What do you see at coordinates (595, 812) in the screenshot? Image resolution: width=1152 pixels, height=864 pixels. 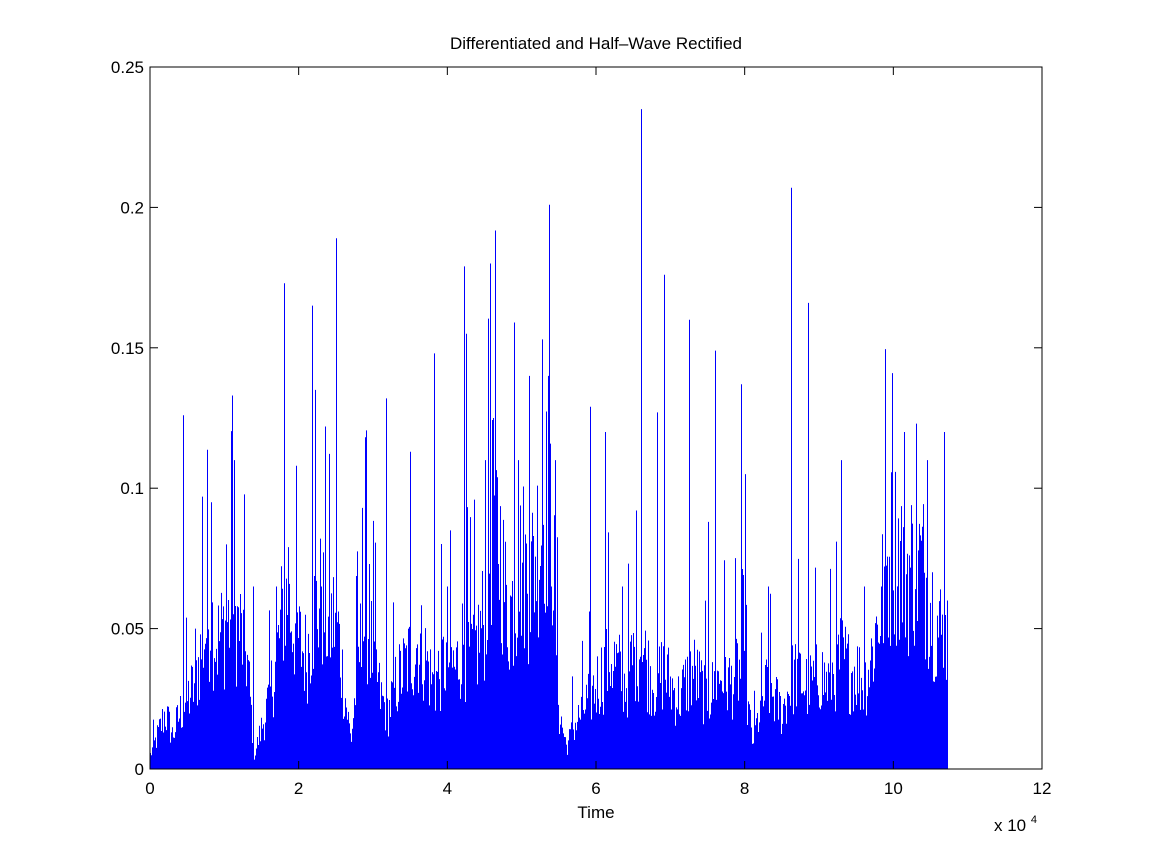 I see `x-axis-label: Time` at bounding box center [595, 812].